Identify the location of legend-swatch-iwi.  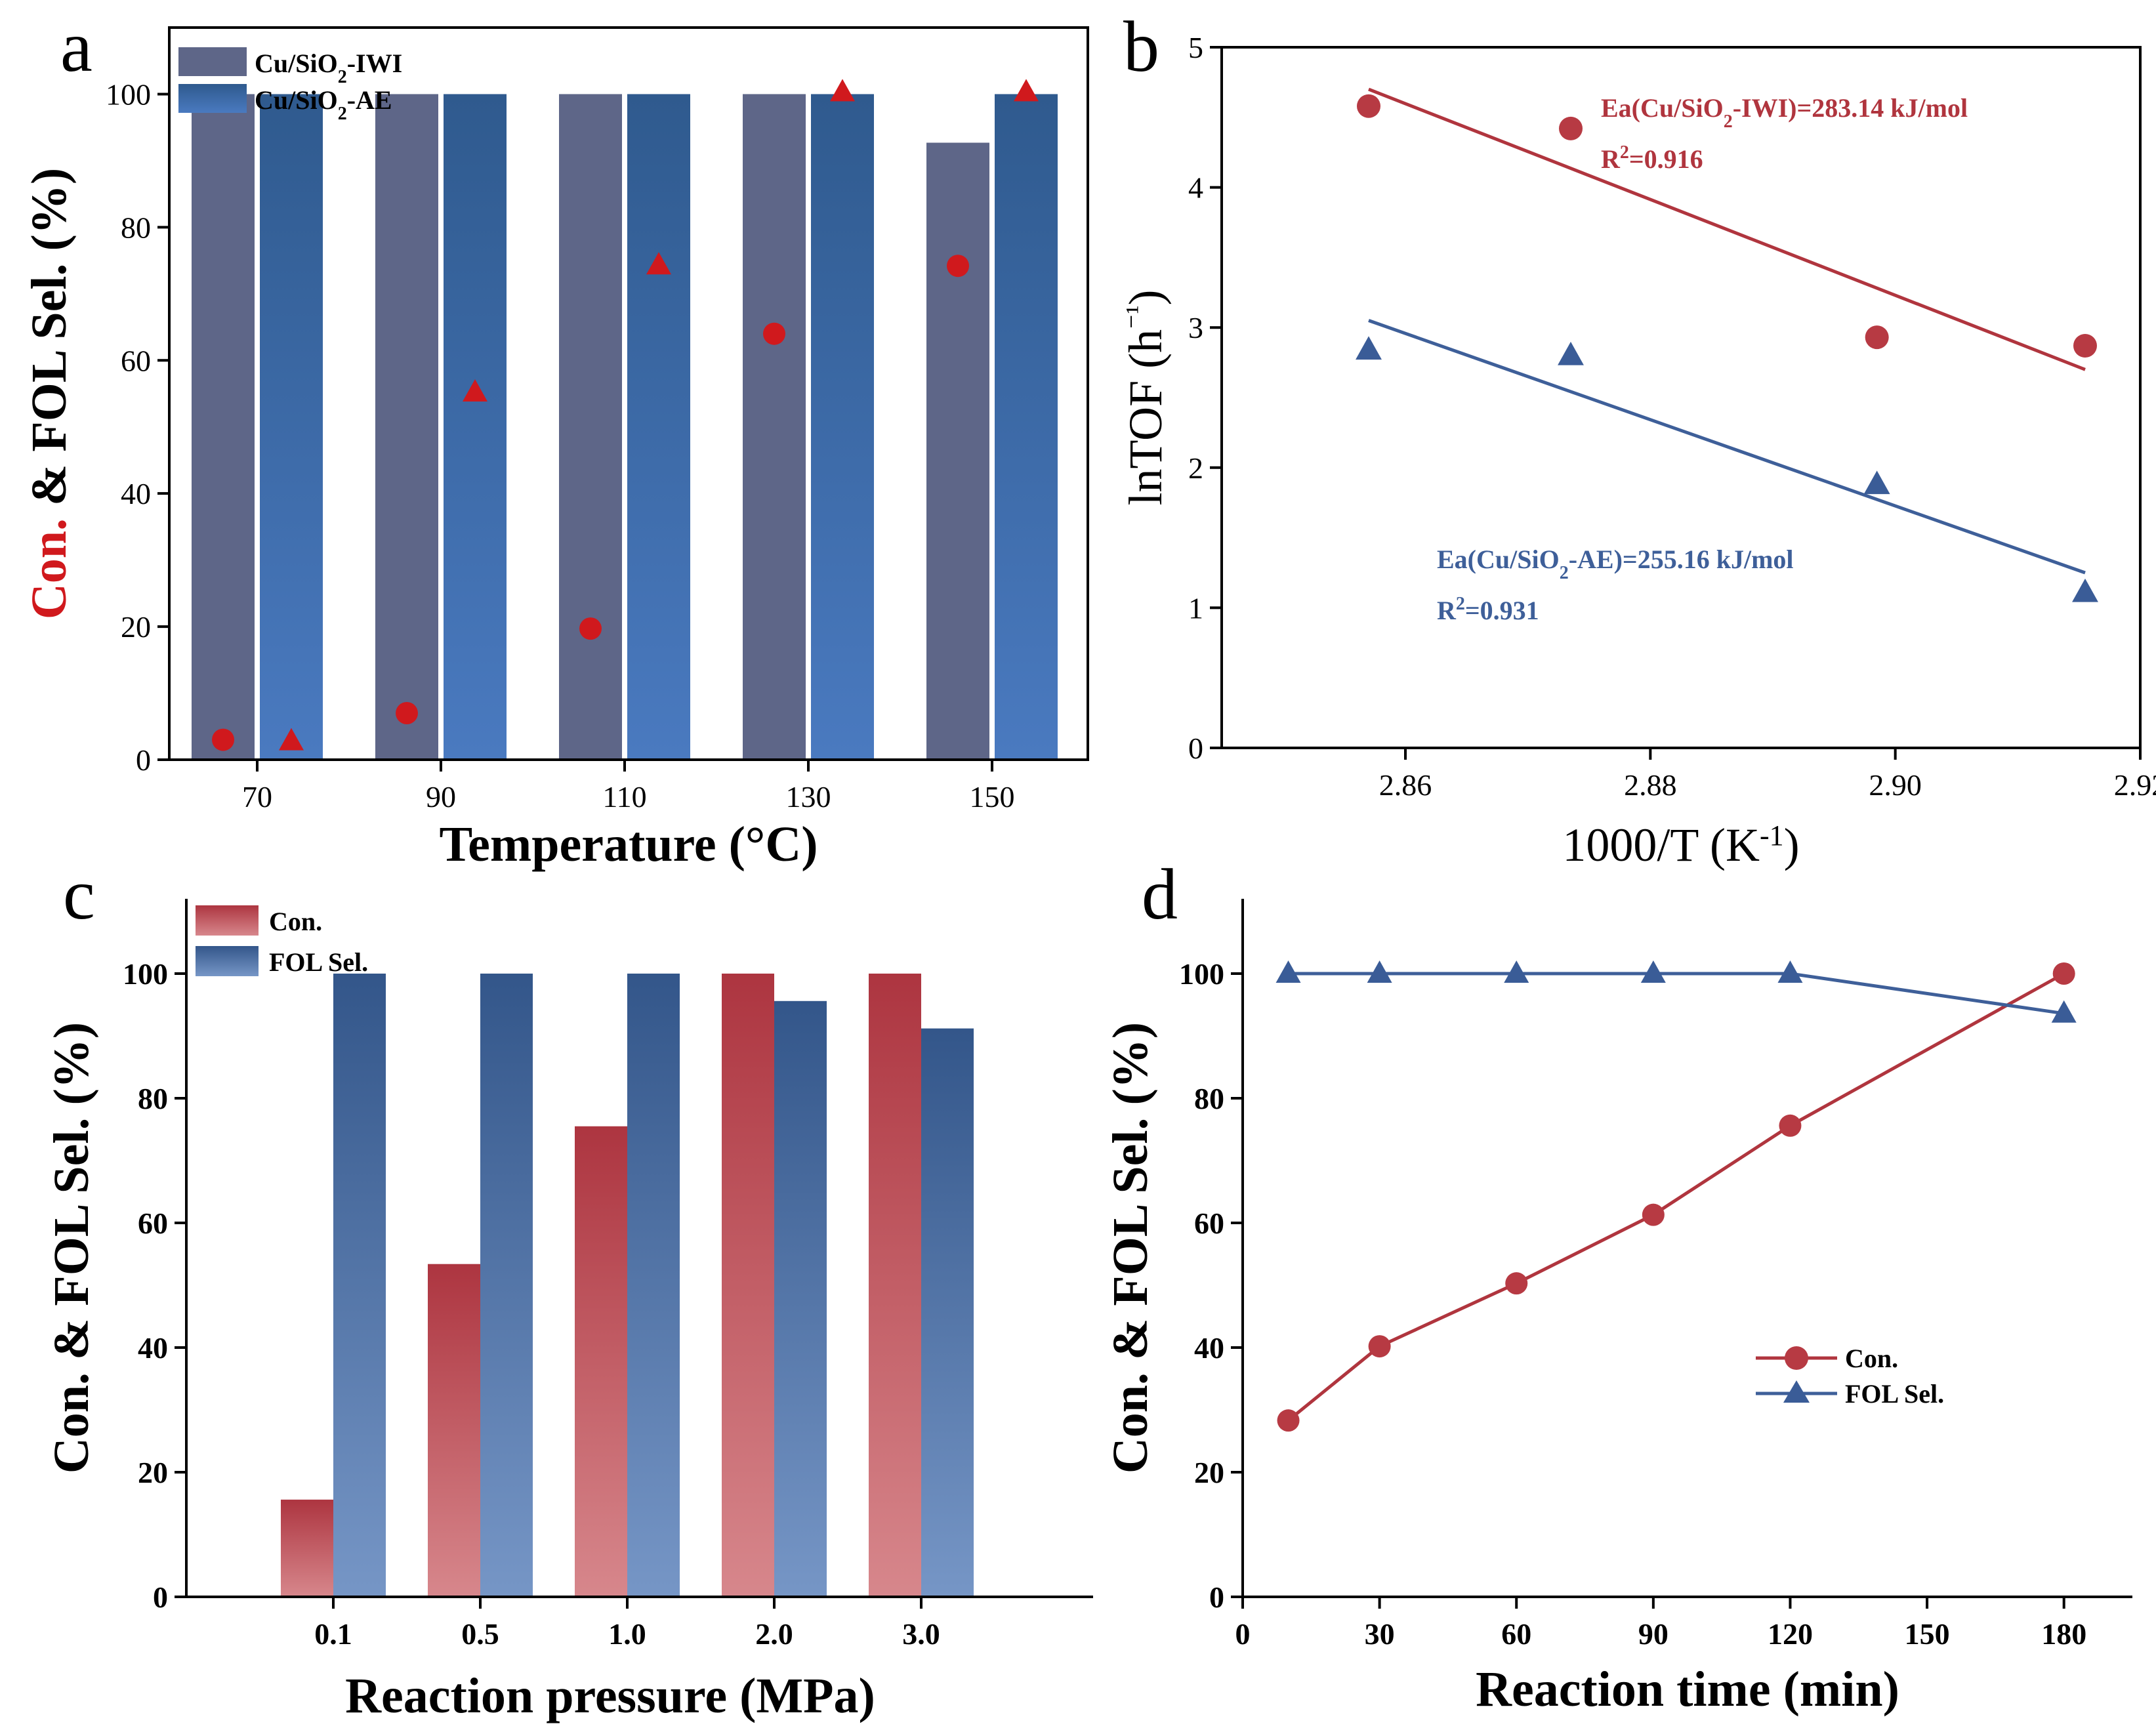
(213, 61).